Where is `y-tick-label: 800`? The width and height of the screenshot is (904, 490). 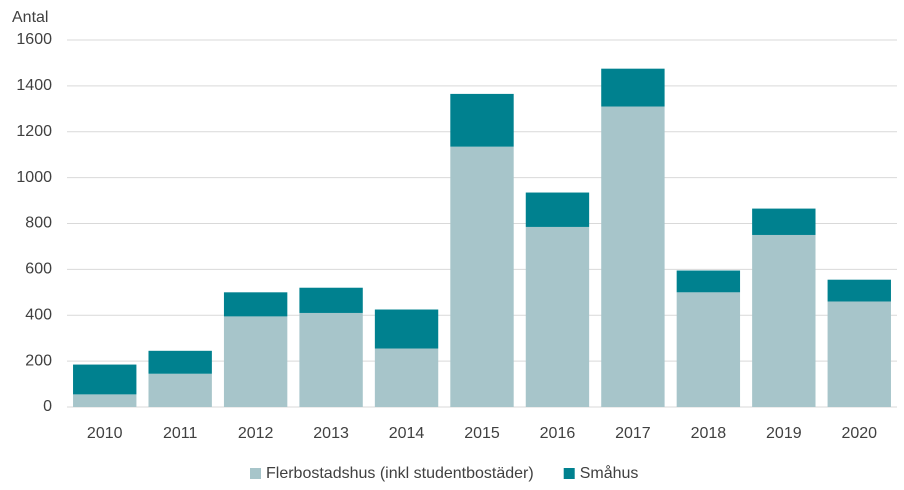 y-tick-label: 800 is located at coordinates (38, 223).